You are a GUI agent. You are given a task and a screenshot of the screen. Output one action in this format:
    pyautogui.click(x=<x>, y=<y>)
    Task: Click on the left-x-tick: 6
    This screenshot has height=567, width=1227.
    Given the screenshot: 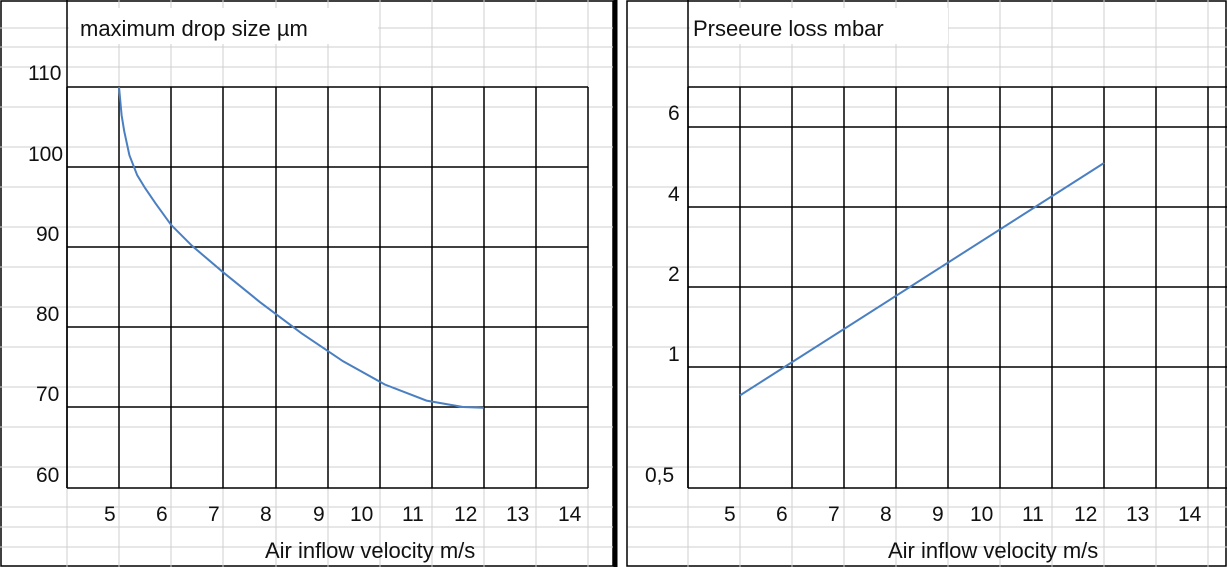 What is the action you would take?
    pyautogui.click(x=162, y=514)
    